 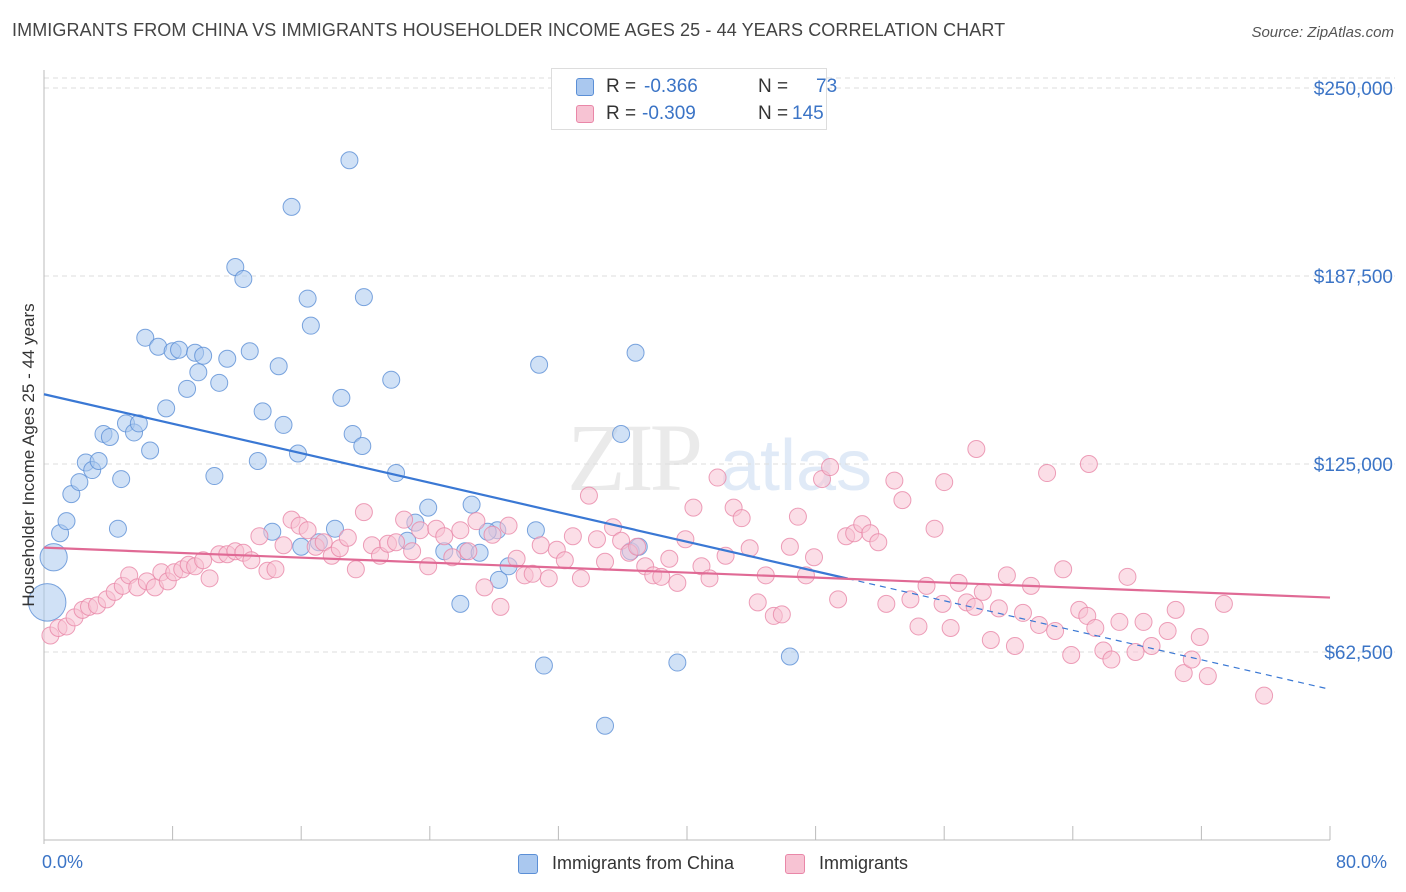 What do you see at coordinates (643, 863) in the screenshot?
I see `bottom-legend-label-china: Immigrants from China` at bounding box center [643, 863].